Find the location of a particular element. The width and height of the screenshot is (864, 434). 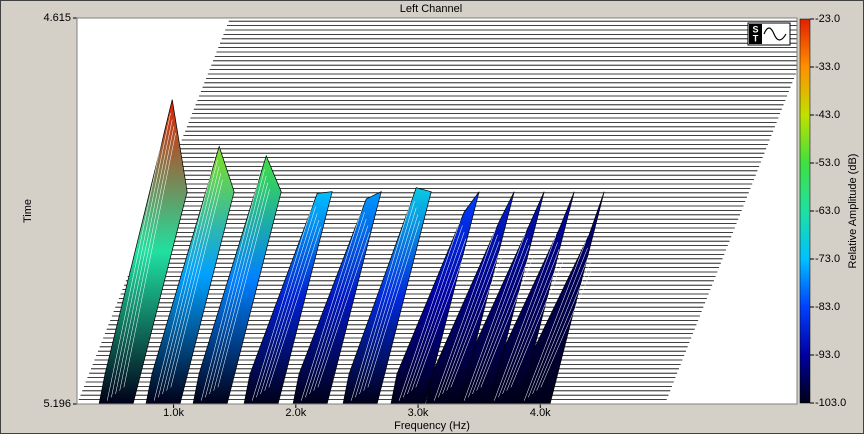

colorbar-tick-label: -73.0 is located at coordinates (827, 259).